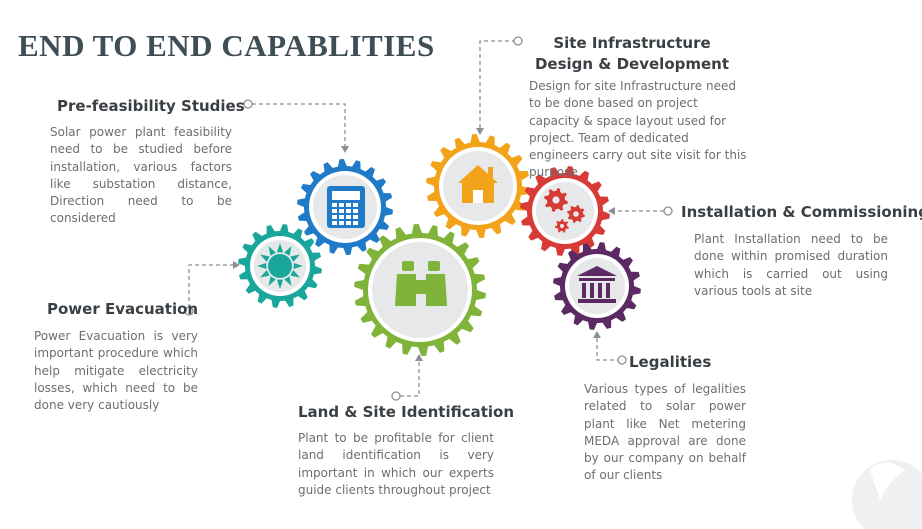 Image resolution: width=922 pixels, height=529 pixels. What do you see at coordinates (151, 106) in the screenshot?
I see `prefeasibility-heading: Pre-feasibility Studies` at bounding box center [151, 106].